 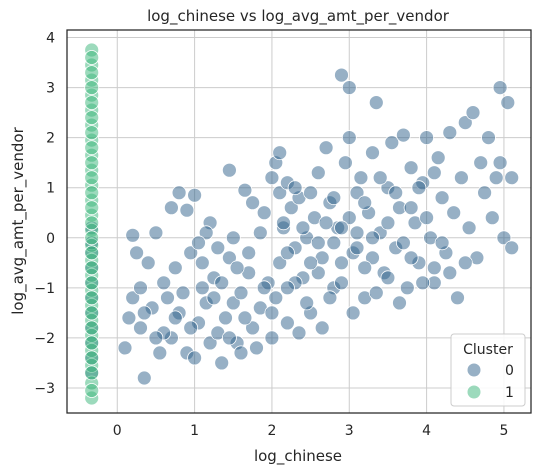 I want to click on y-tick-label: 1, so click(x=50, y=189).